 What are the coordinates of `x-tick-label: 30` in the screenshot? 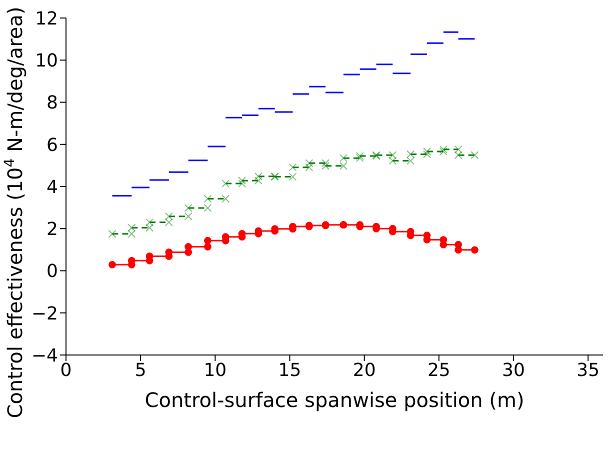 It's located at (513, 370).